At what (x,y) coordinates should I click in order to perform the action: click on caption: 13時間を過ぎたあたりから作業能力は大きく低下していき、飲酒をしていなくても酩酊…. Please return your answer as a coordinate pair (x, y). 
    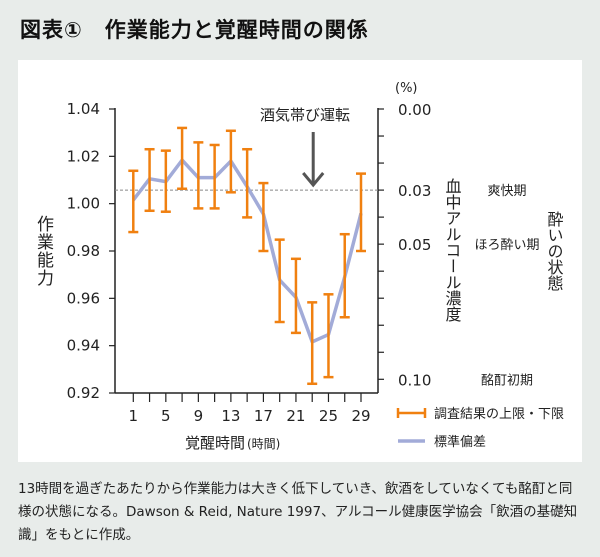
    Looking at the image, I should click on (298, 512).